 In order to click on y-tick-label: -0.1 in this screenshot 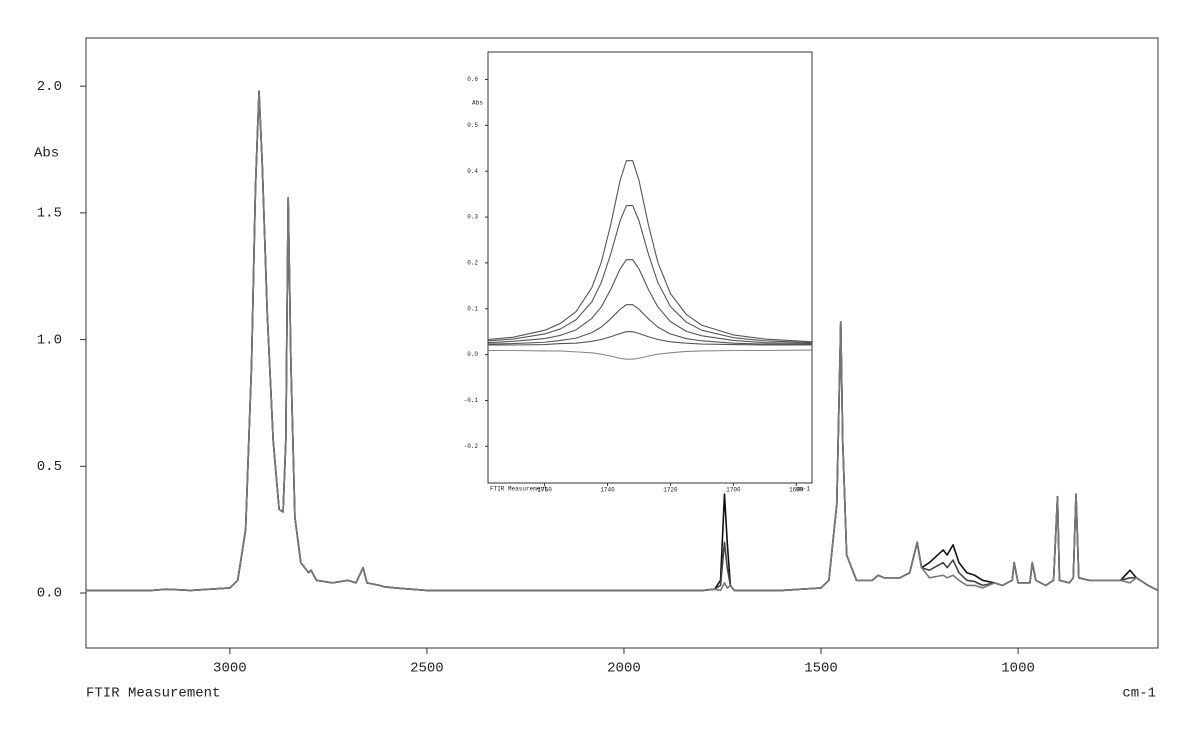, I will do `click(471, 400)`.